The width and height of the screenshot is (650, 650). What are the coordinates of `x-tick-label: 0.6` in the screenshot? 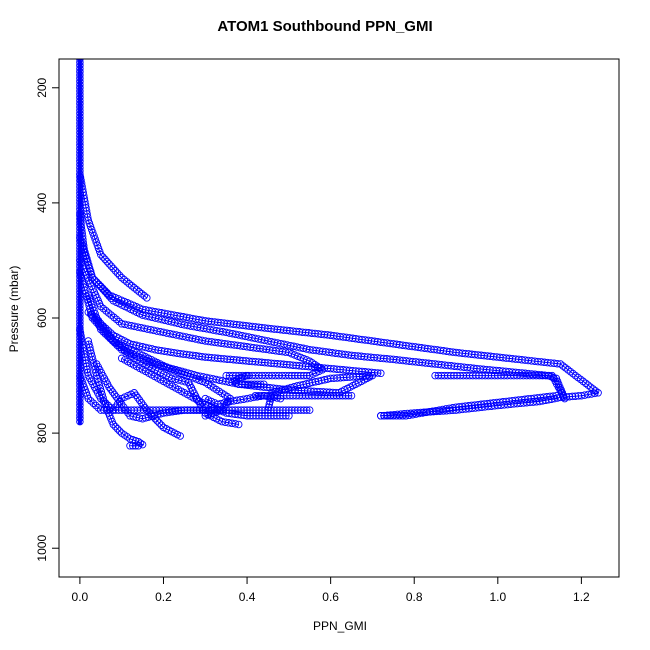 It's located at (330, 597).